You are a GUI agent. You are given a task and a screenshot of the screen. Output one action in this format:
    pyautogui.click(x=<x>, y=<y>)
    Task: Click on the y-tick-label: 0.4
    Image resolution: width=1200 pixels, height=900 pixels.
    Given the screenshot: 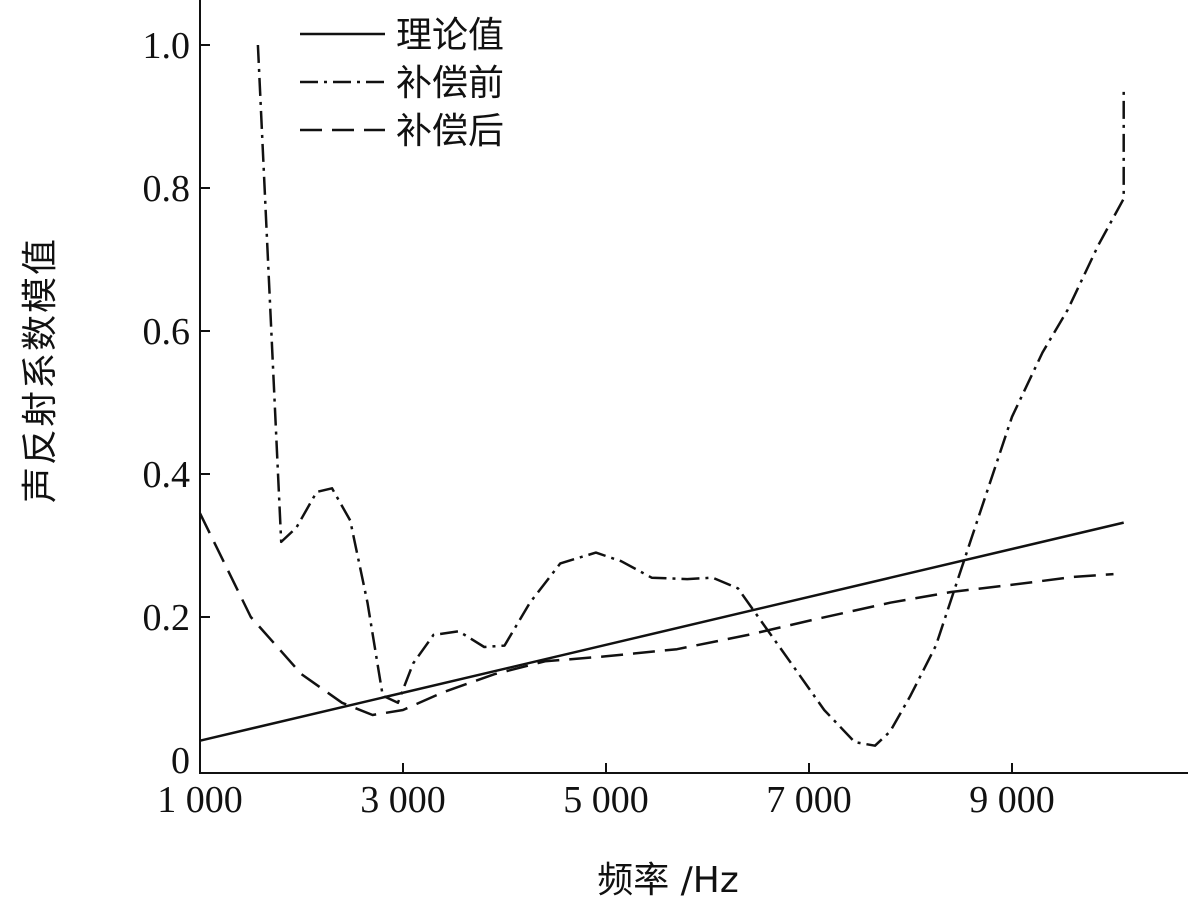 What is the action you would take?
    pyautogui.click(x=167, y=475)
    